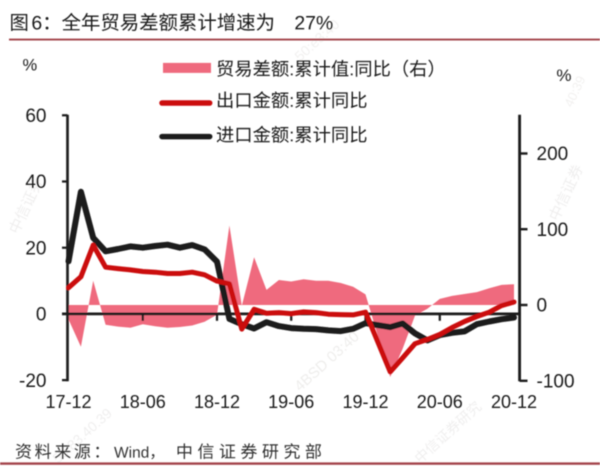  I want to click on svg-text: 60, so click(35, 116).